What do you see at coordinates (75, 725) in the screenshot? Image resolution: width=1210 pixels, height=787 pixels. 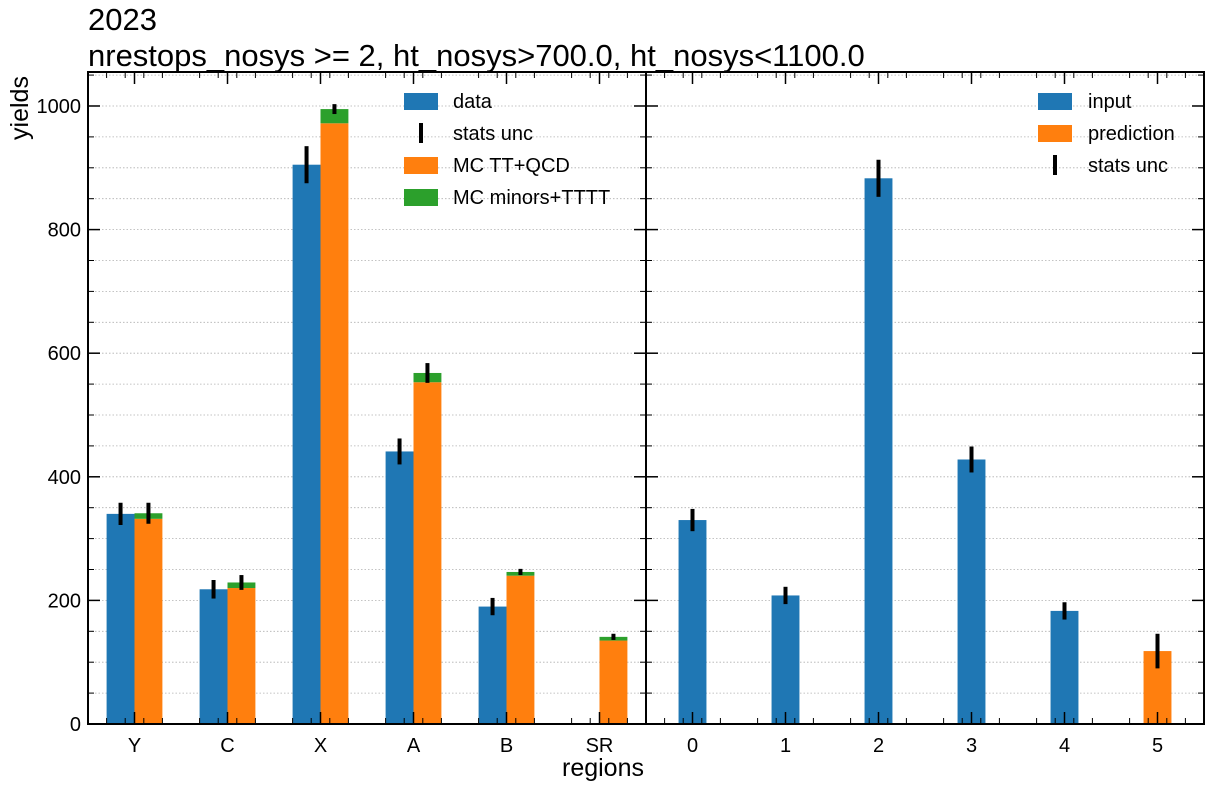 I see `y-tick-label: 0` at bounding box center [75, 725].